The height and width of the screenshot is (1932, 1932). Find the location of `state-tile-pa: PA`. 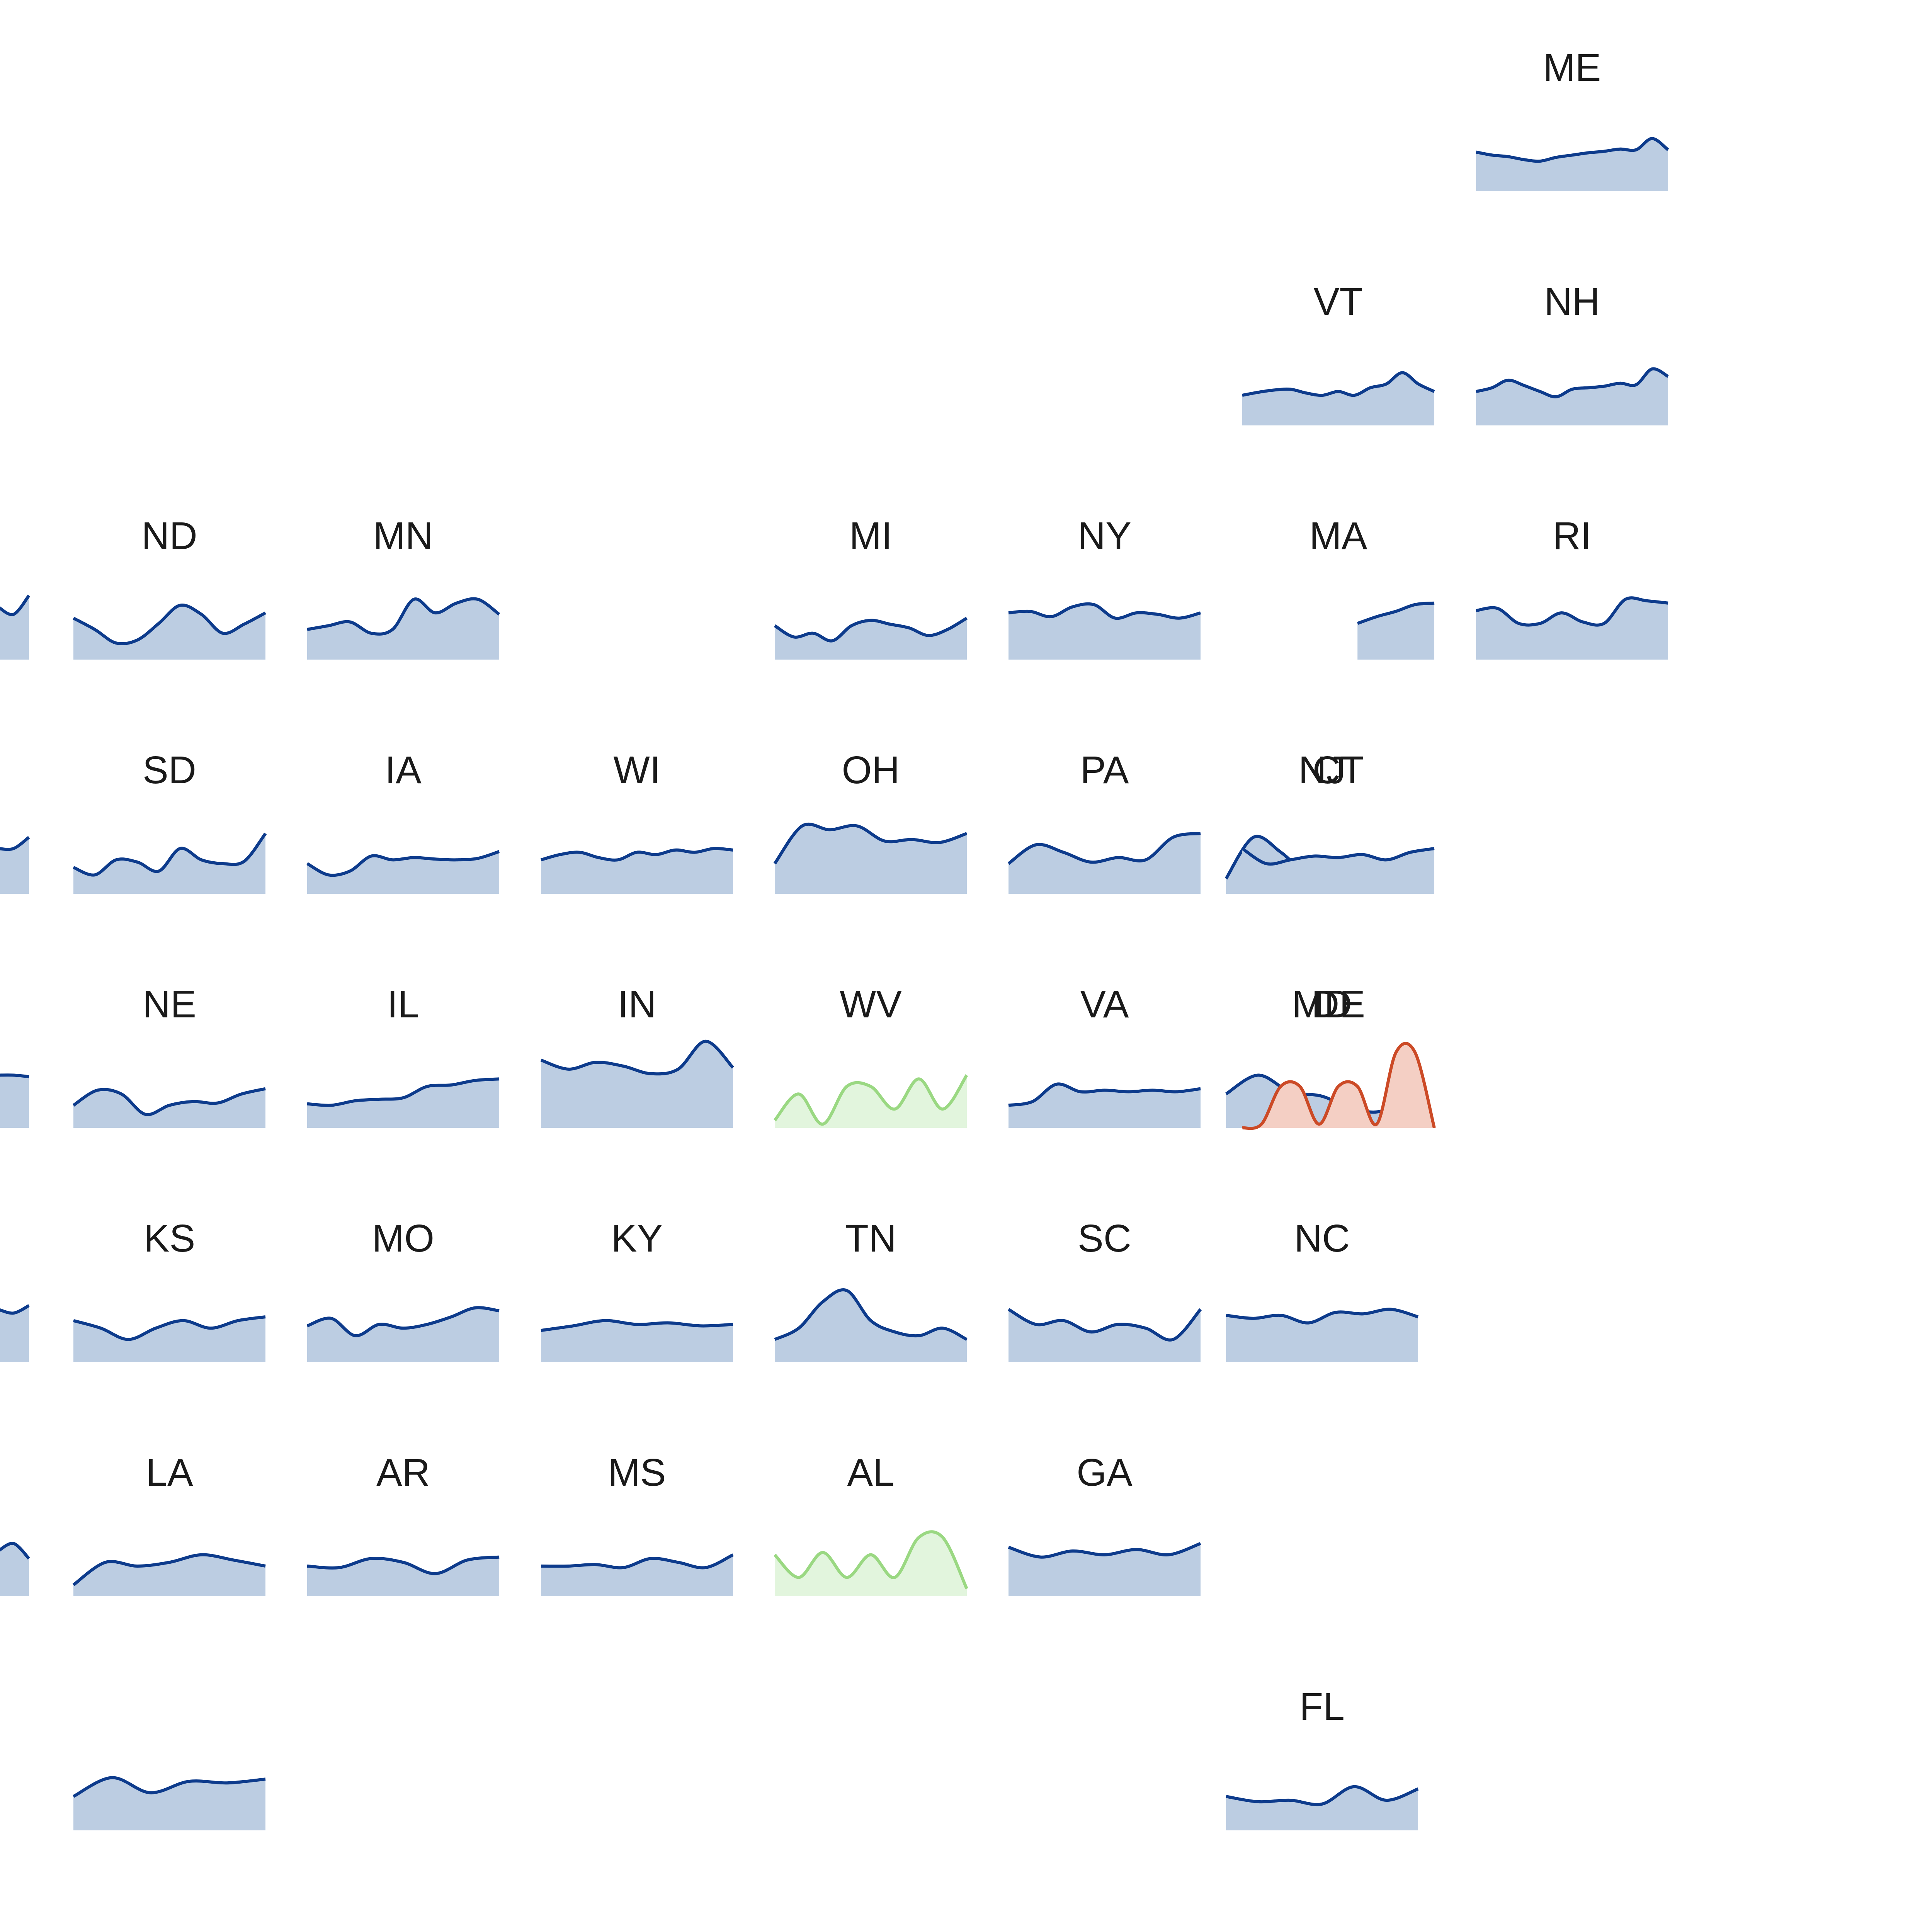

state-tile-pa: PA is located at coordinates (1104, 853).